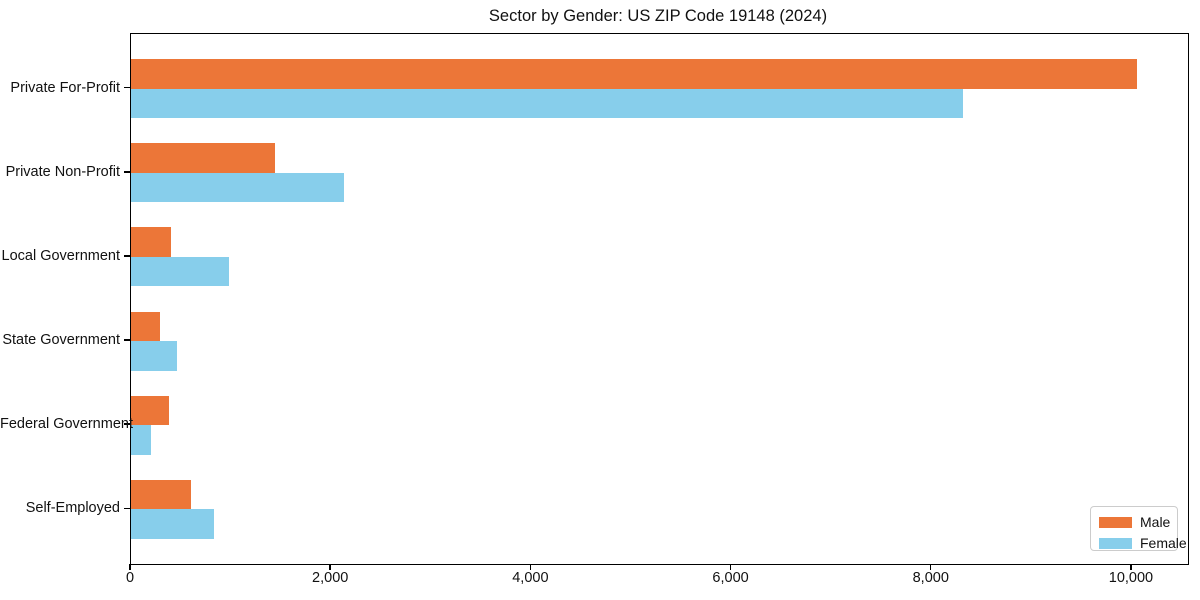  I want to click on y-tick-label-private-non-profit: Private Non-Profit, so click(62, 171).